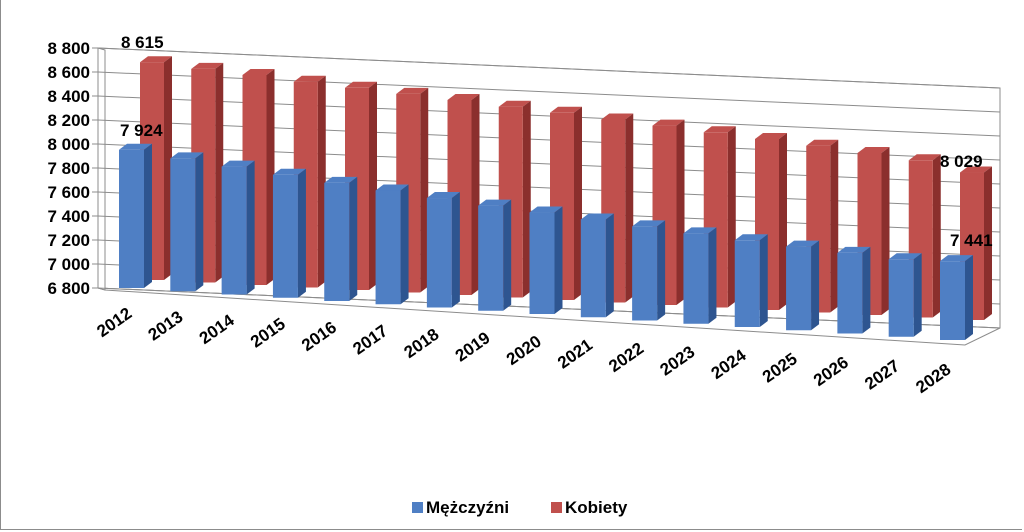 Image resolution: width=1024 pixels, height=532 pixels. Describe the element at coordinates (135, 215) in the screenshot. I see `bar-mezczyzni-2012` at that location.